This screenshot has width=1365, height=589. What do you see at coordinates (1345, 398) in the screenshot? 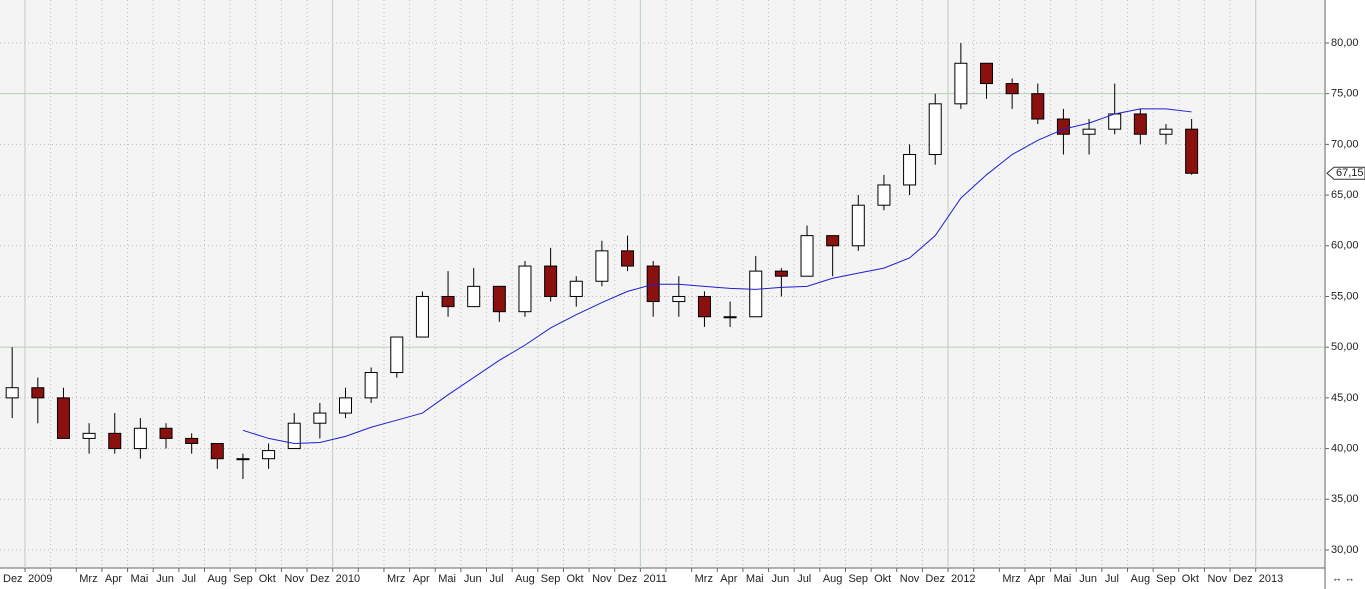
I see `y-tick-label: 45,00` at bounding box center [1345, 398].